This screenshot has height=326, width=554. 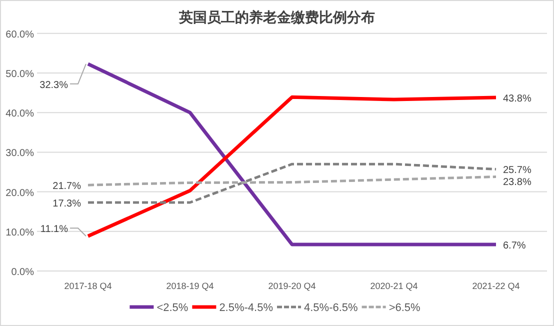 I want to click on x-tick-label: 2019-20 Q4, so click(x=292, y=286).